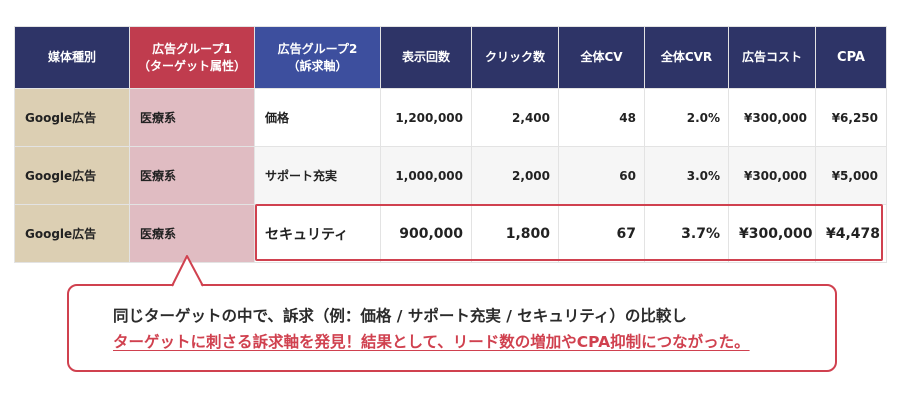 The height and width of the screenshot is (400, 900). Describe the element at coordinates (426, 117) in the screenshot. I see `cell-impressions: 1,200,000` at that location.